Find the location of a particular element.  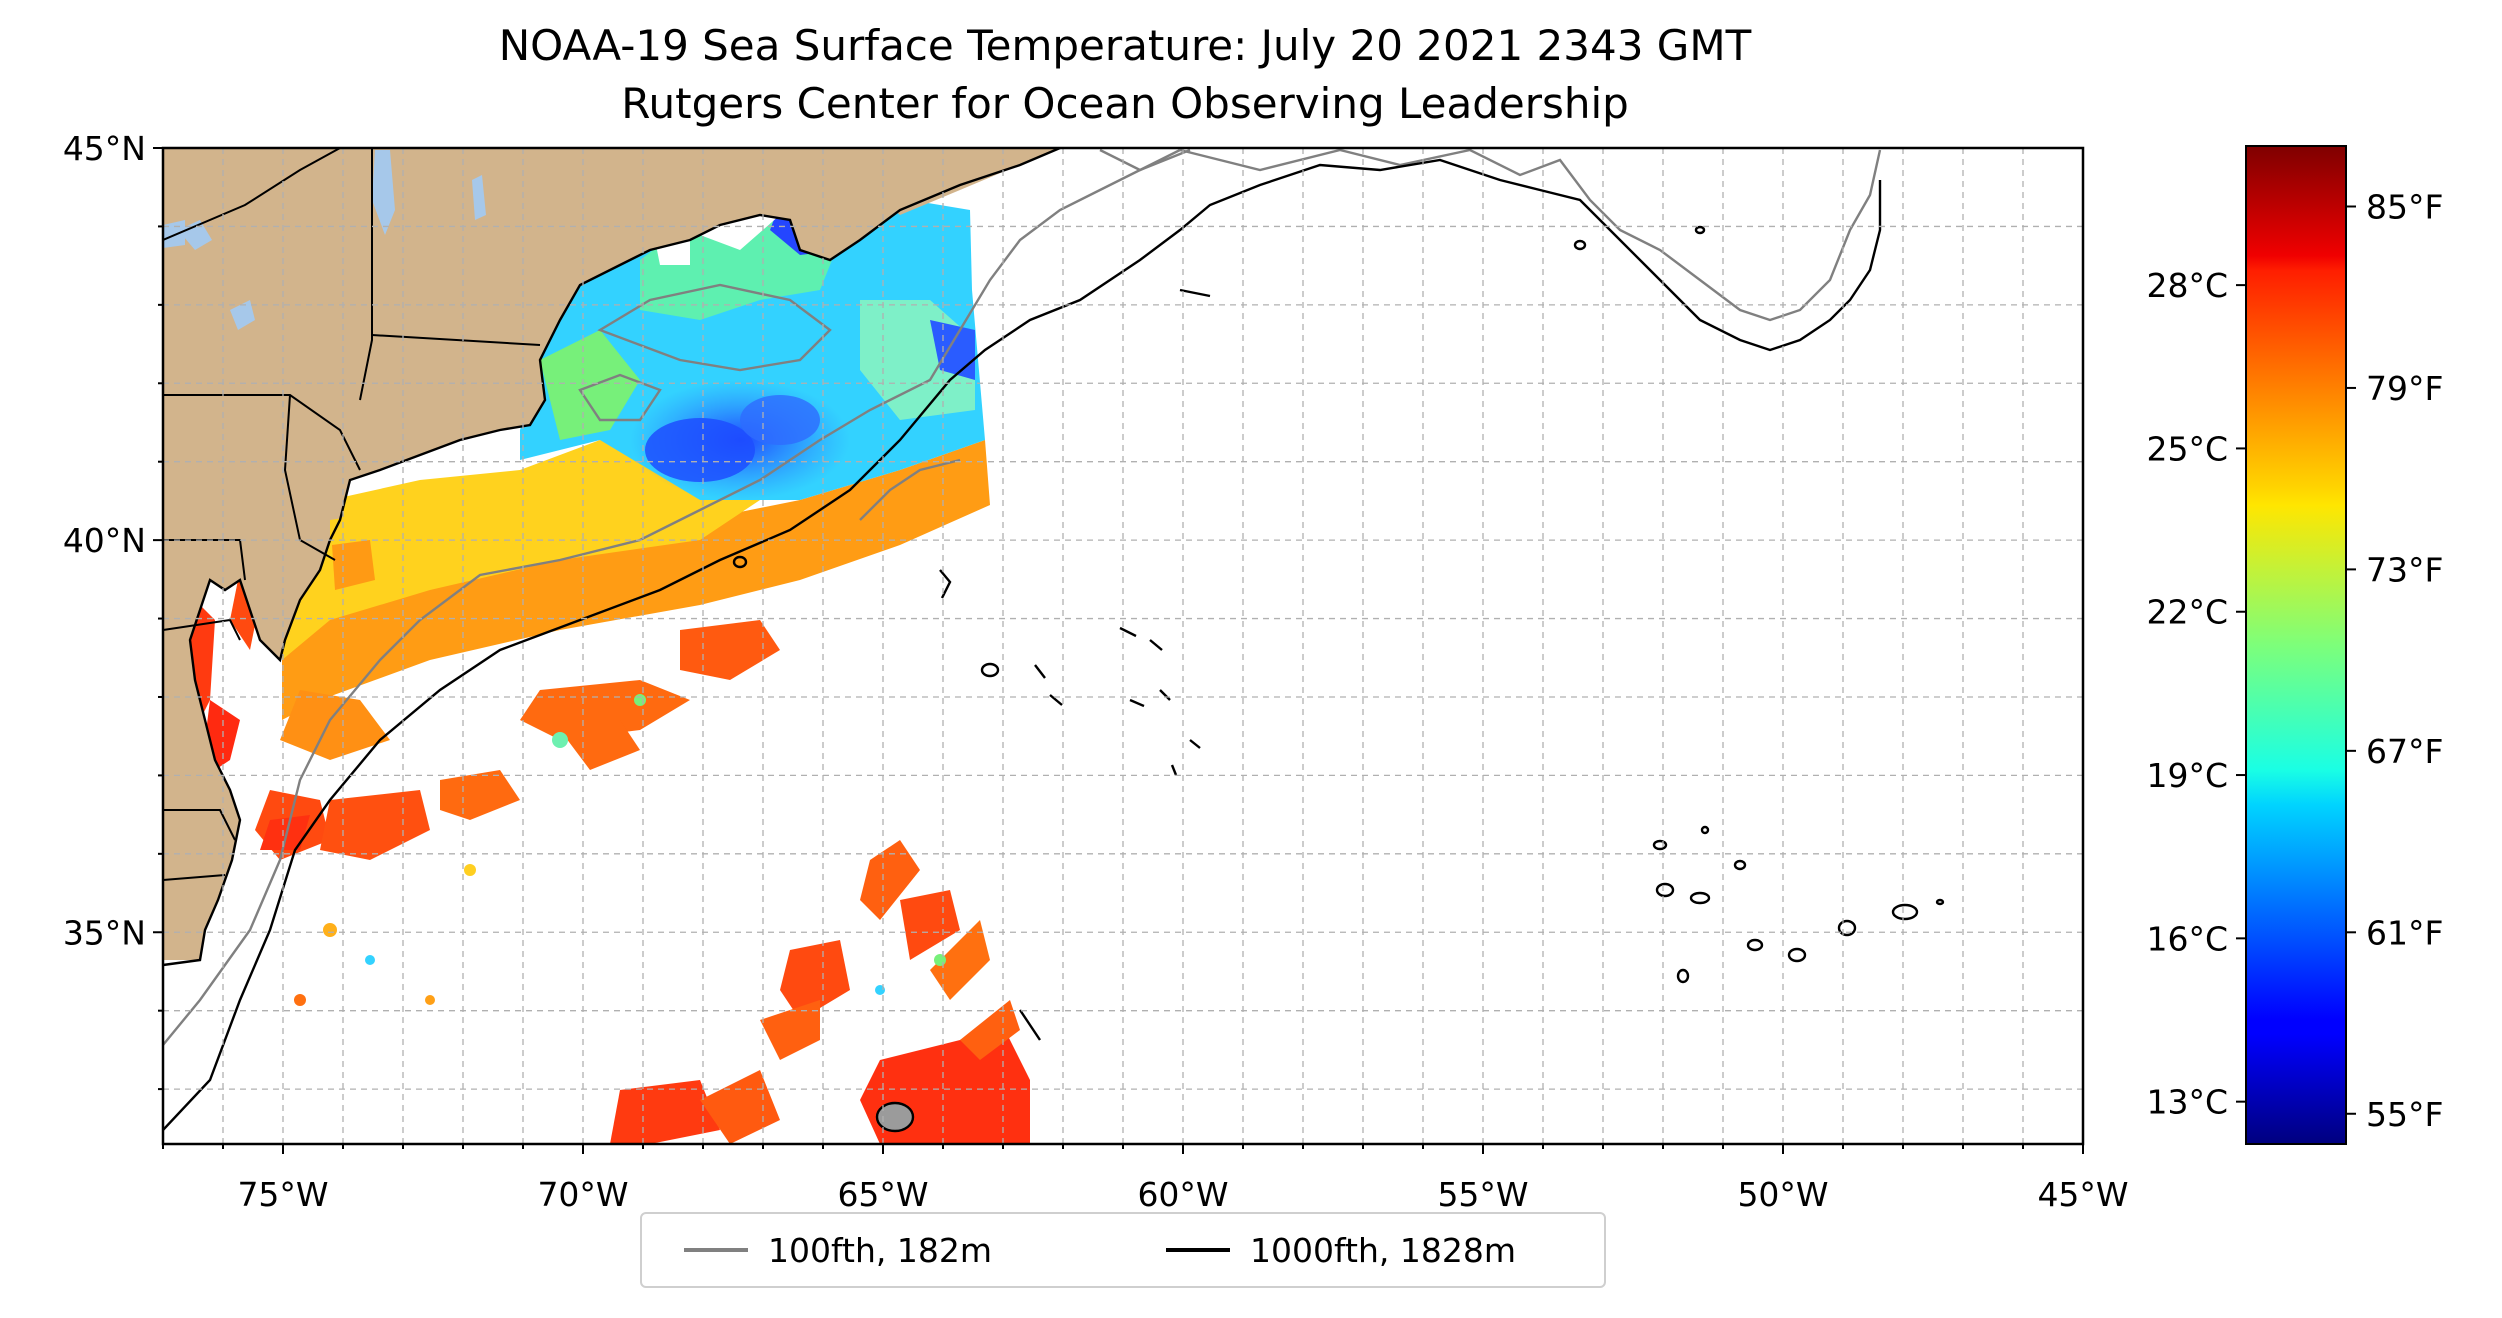

colorbar-celsius-label: 22°C is located at coordinates (2187, 612).